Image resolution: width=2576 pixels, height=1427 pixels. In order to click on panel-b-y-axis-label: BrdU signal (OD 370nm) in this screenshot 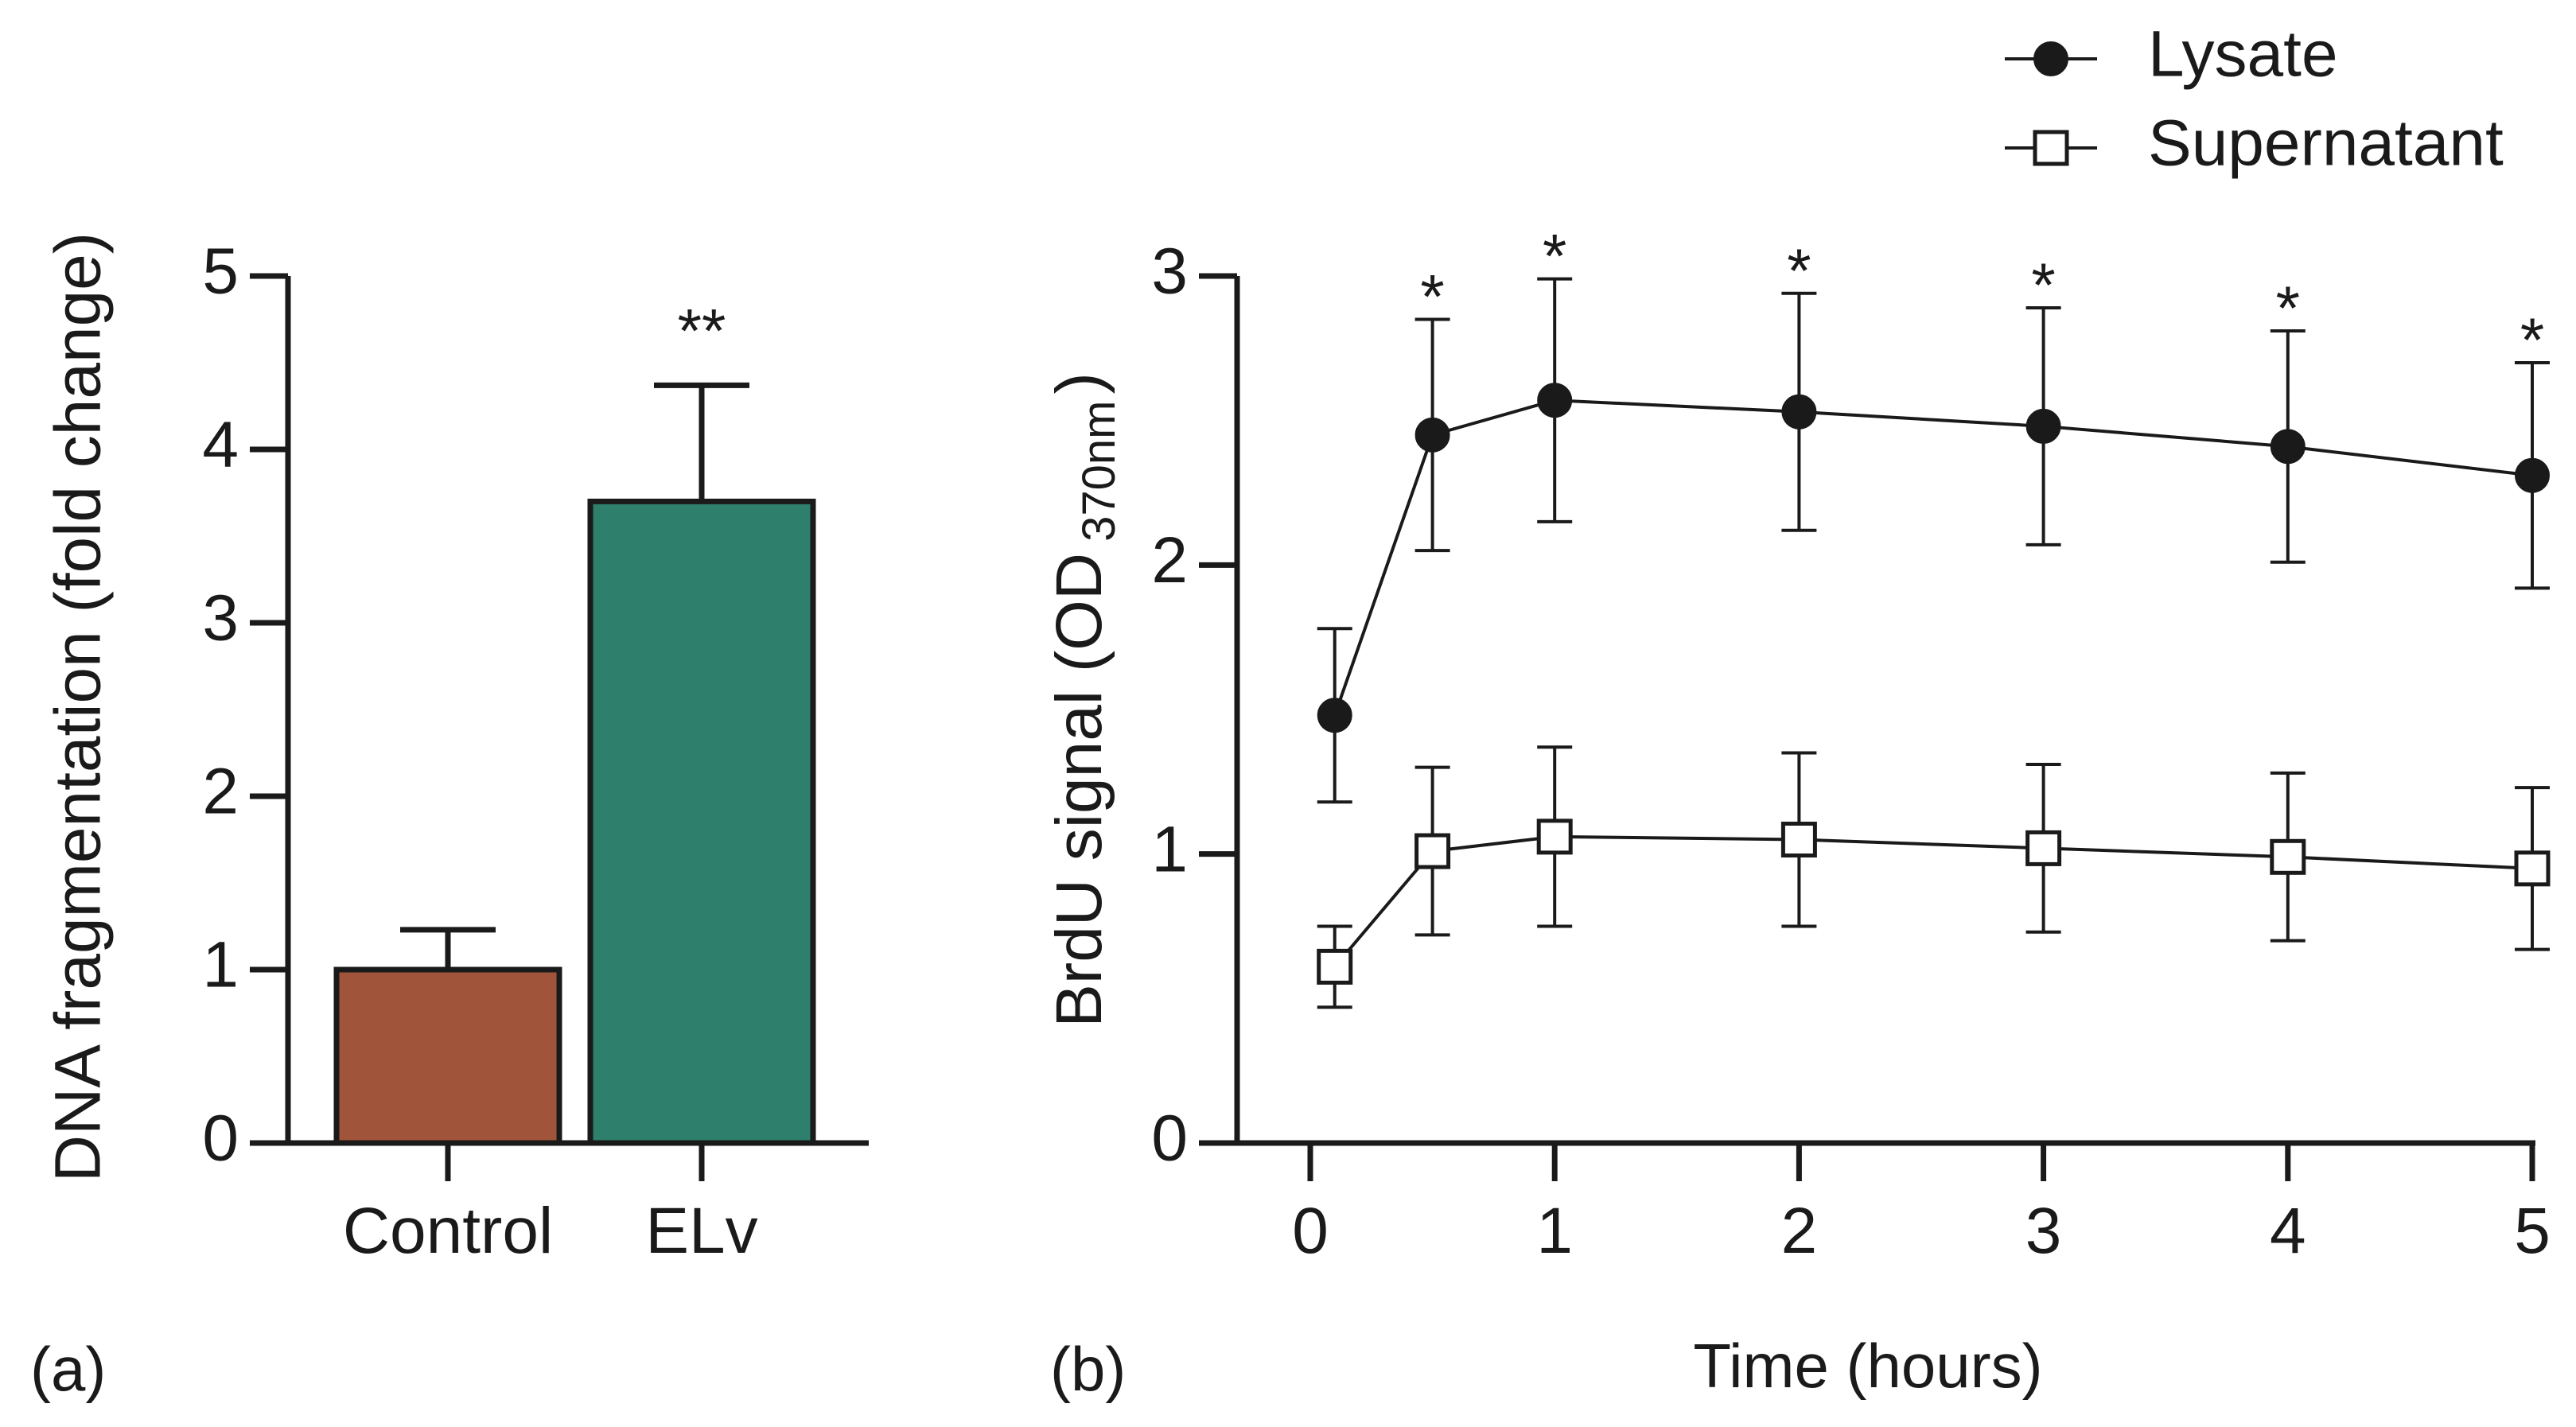, I will do `click(1084, 700)`.